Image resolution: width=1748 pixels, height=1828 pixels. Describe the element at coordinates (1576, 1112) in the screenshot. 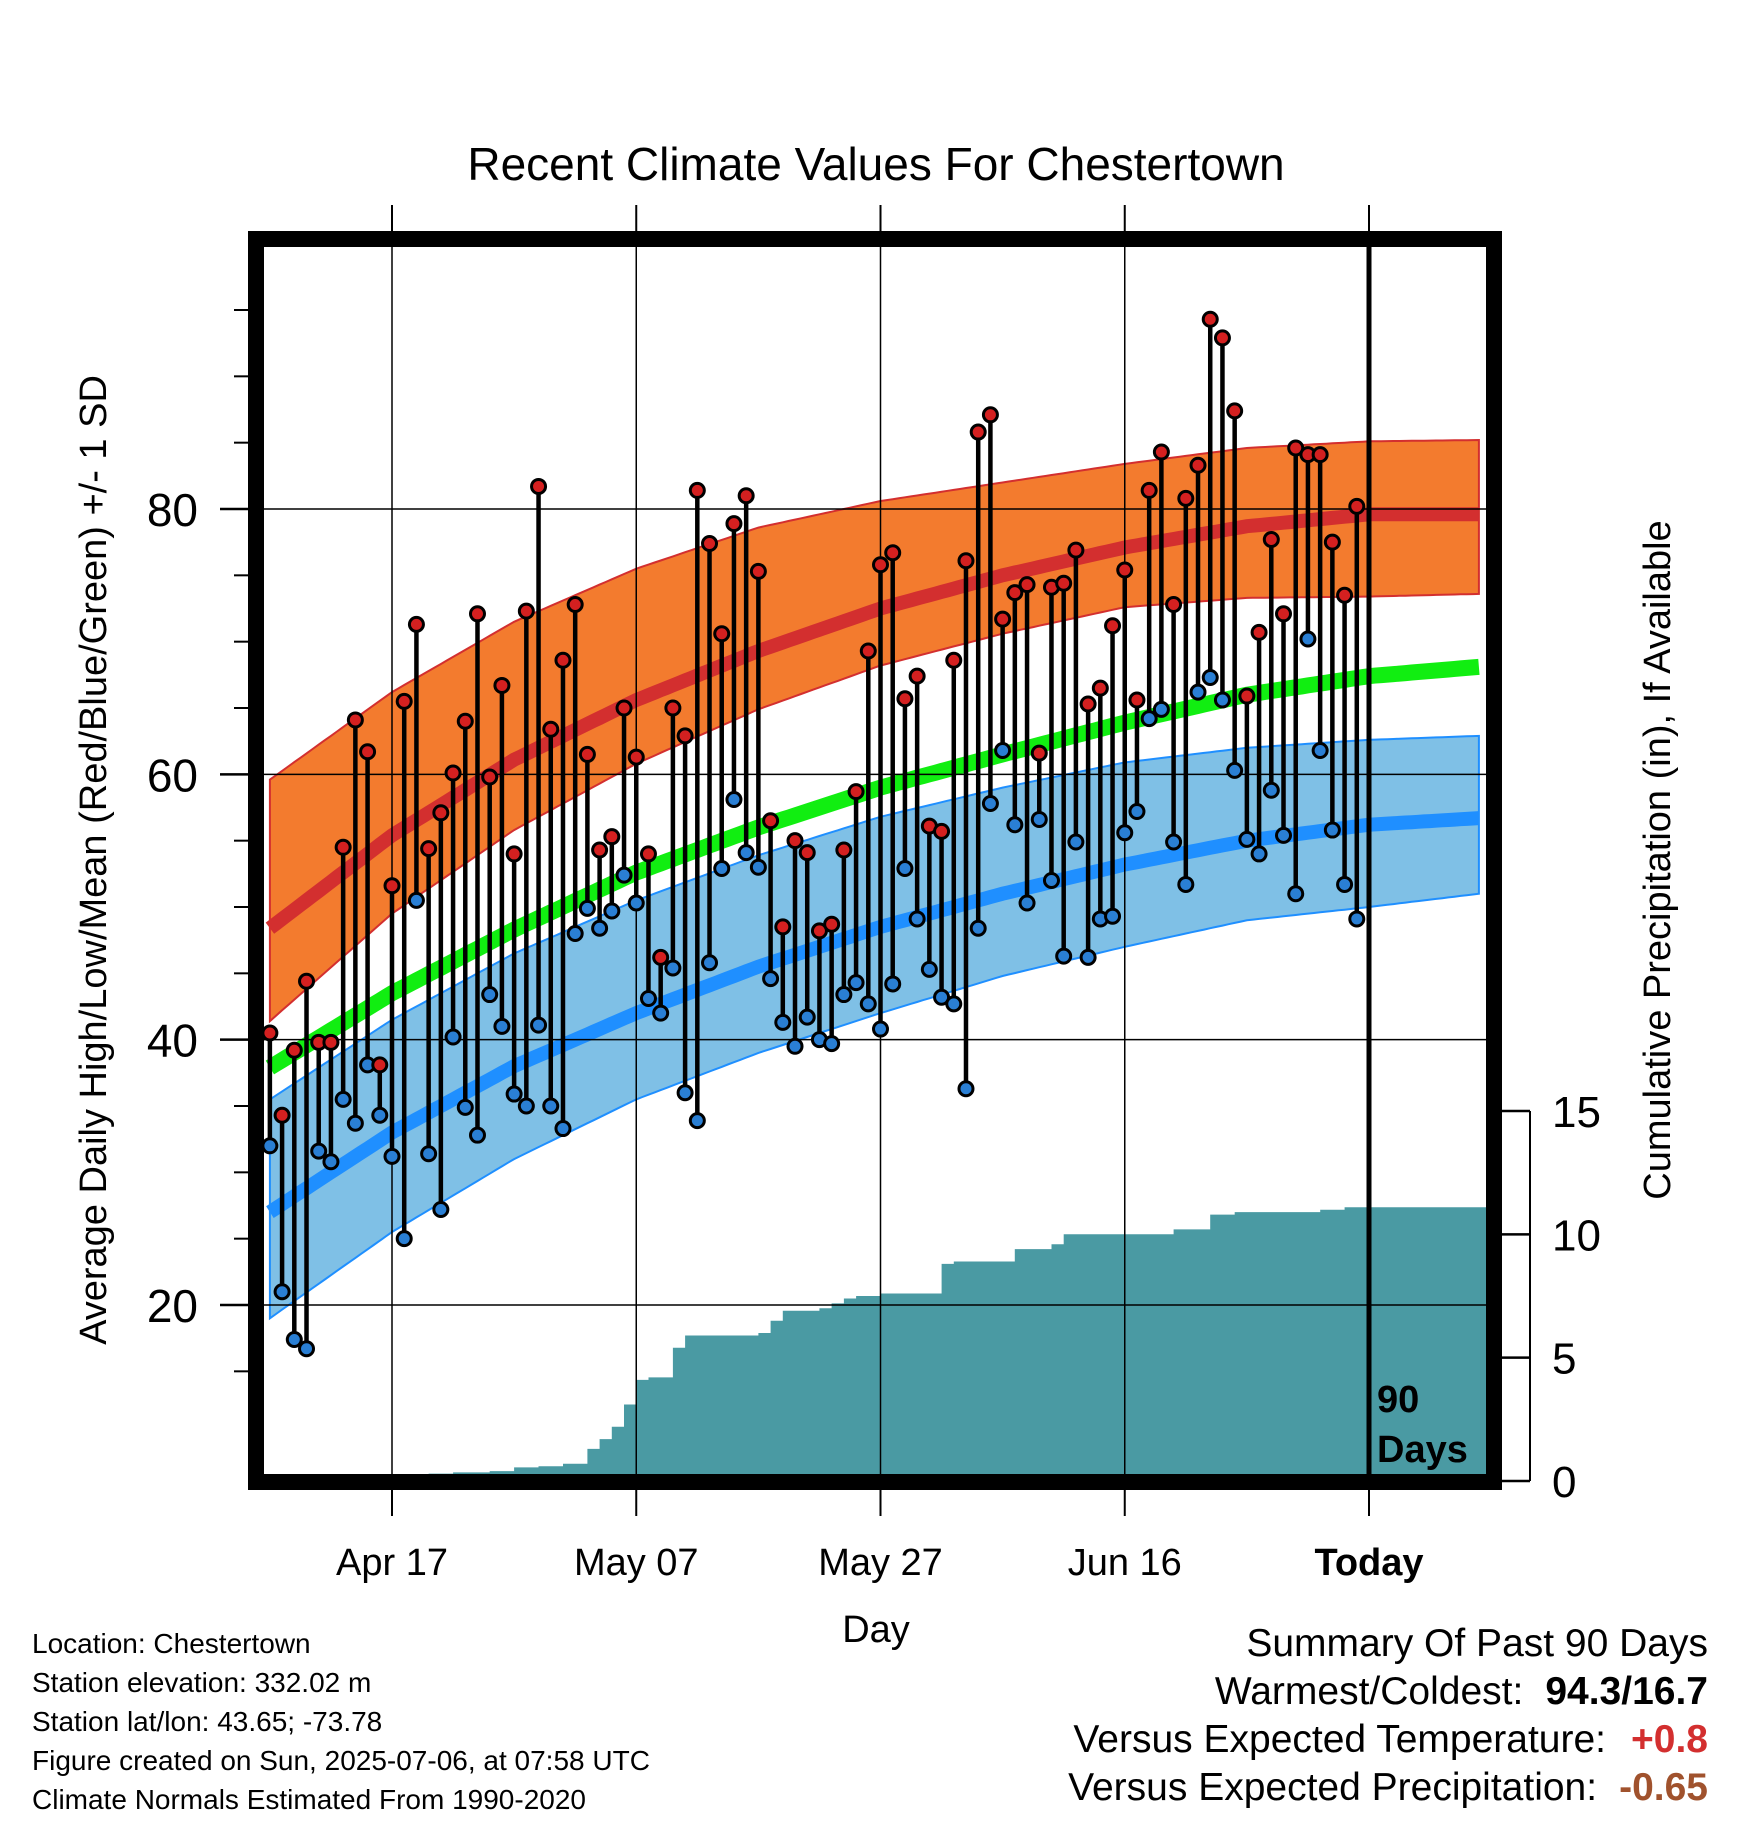

I see `y2-tick-label: 15` at that location.